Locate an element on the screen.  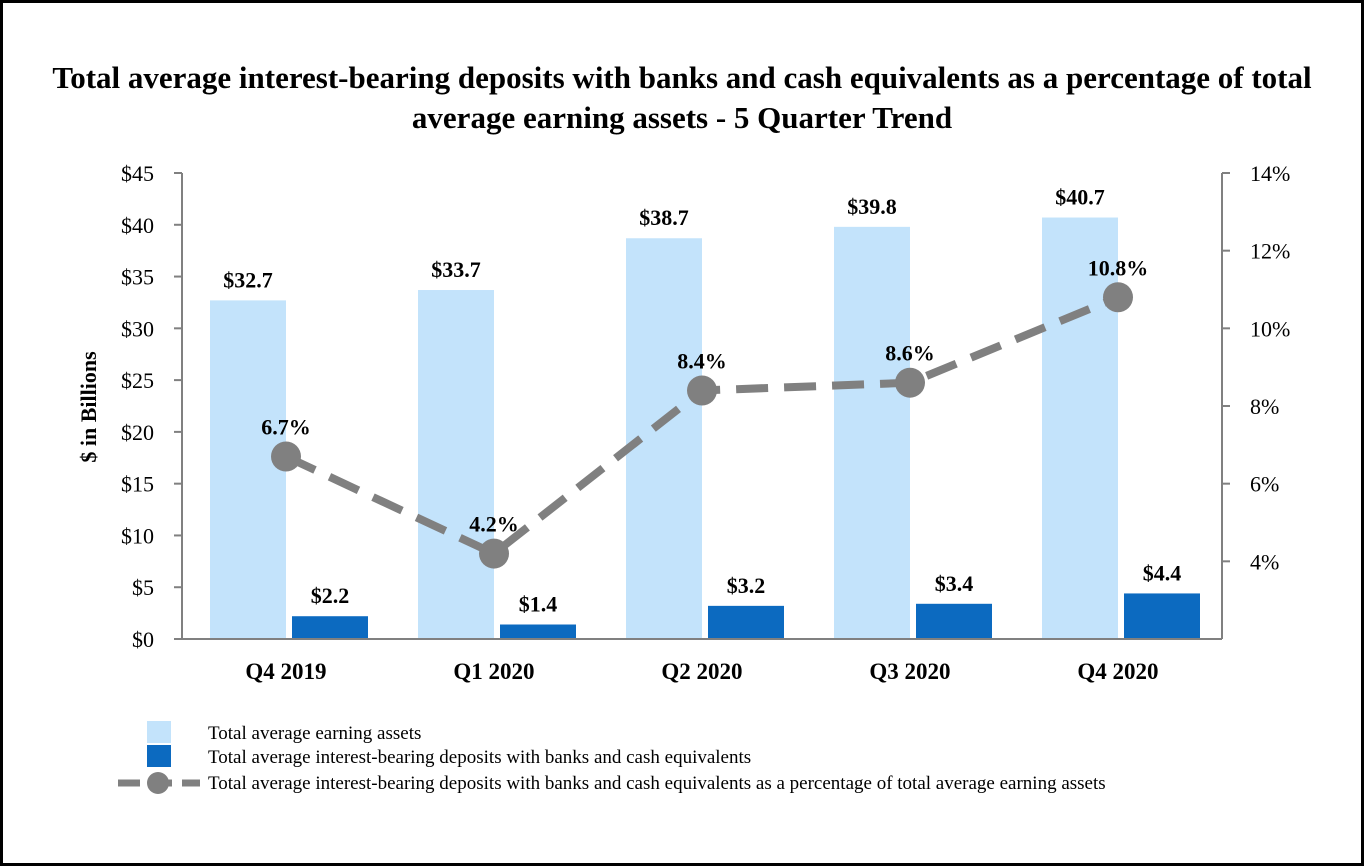
data-label-earning-assets: $40.7 is located at coordinates (1080, 197).